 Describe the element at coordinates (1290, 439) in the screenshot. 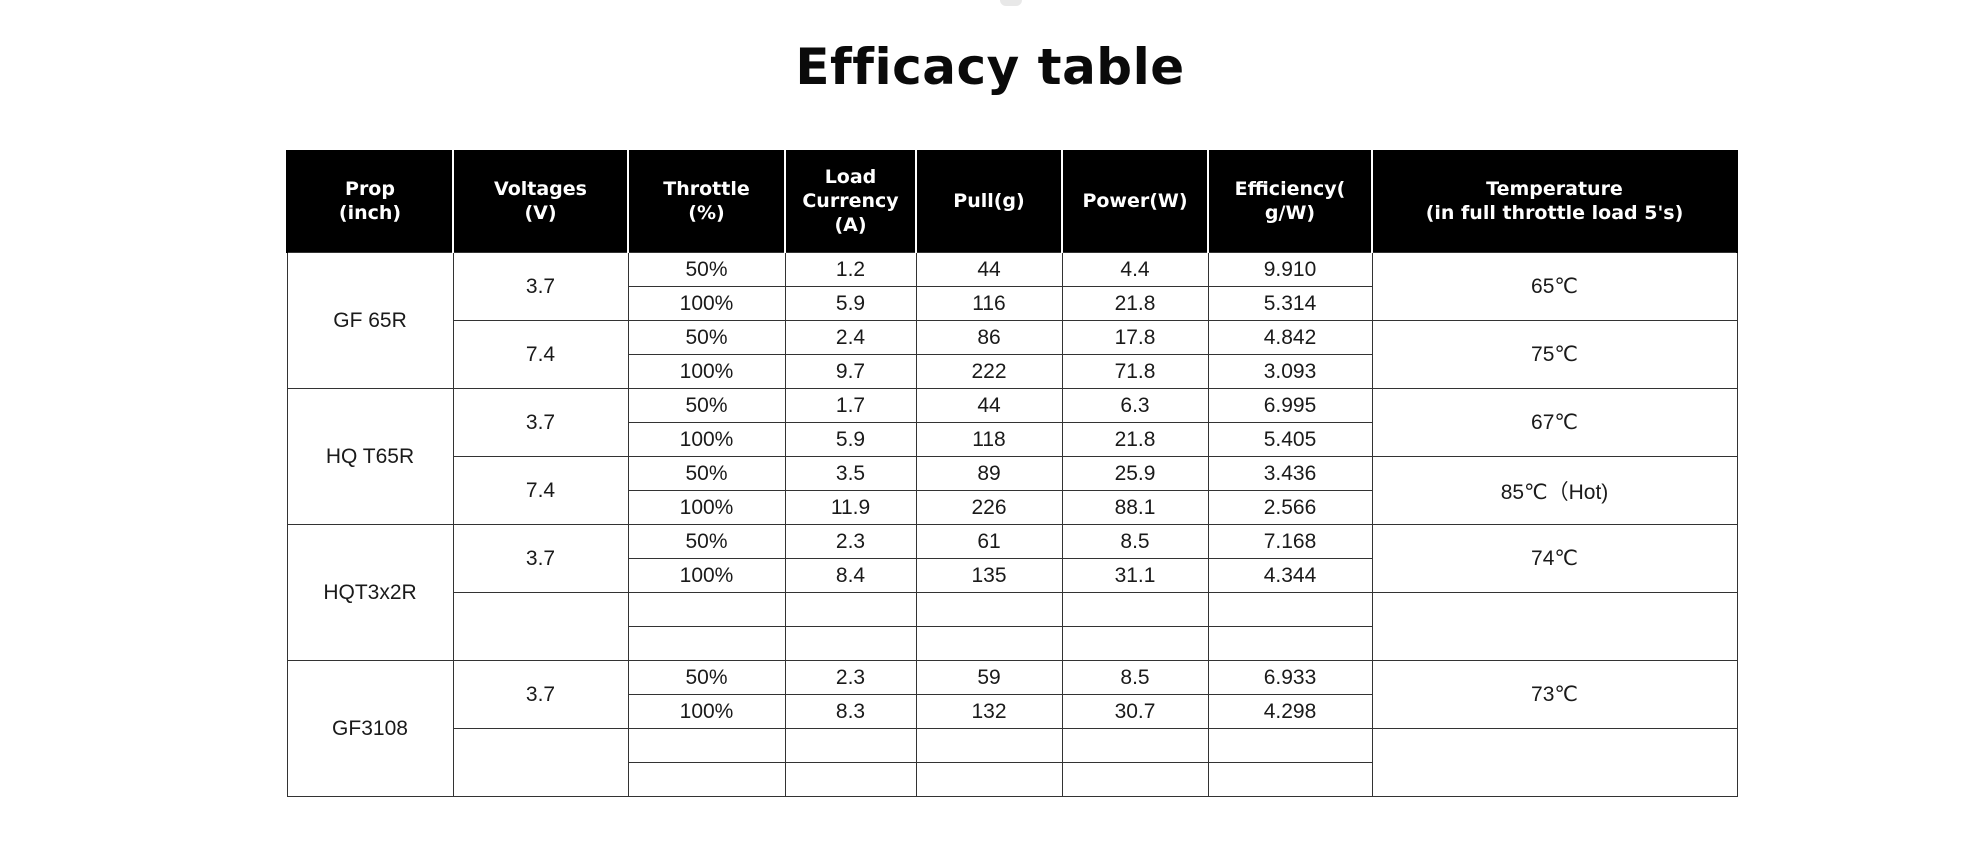

I see `efficiency-cell: 5.405` at that location.